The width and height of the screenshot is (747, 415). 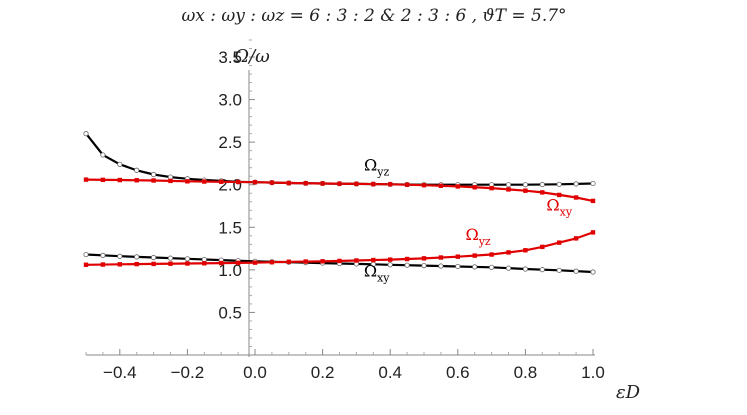 I want to click on x-tick-label: −0.4, so click(x=120, y=372).